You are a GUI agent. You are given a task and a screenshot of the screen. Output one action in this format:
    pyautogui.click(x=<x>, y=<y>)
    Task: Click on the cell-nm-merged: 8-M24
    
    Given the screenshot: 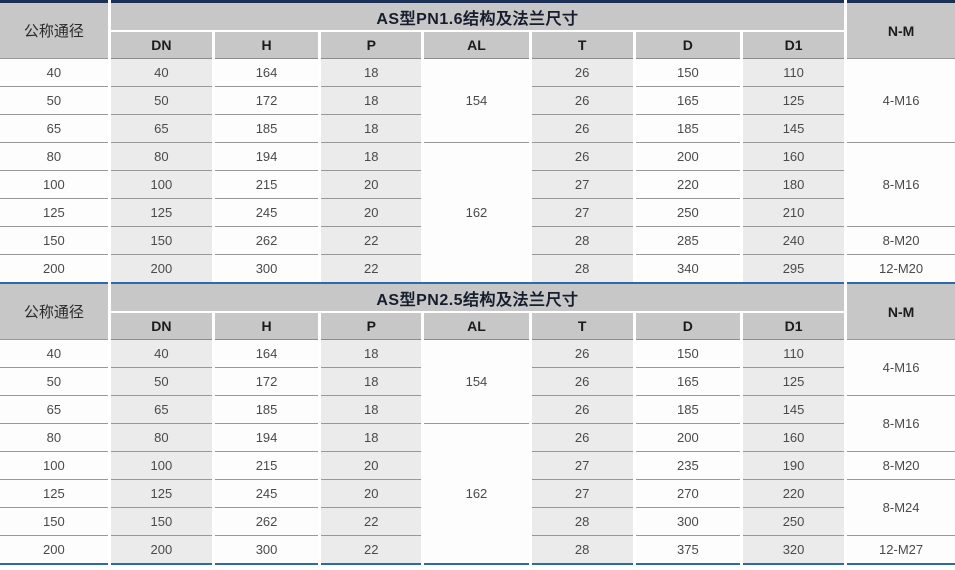 What is the action you would take?
    pyautogui.click(x=899, y=507)
    